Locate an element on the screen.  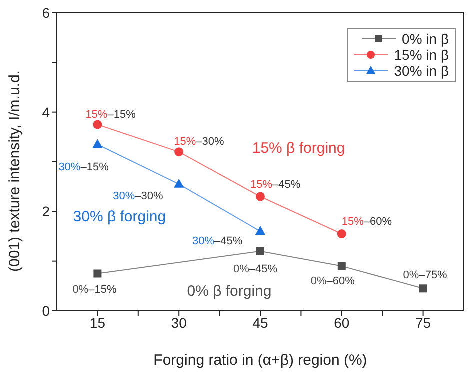
y-axis-title: (001) texture intensity, I/m.u.d. is located at coordinates (15, 171).